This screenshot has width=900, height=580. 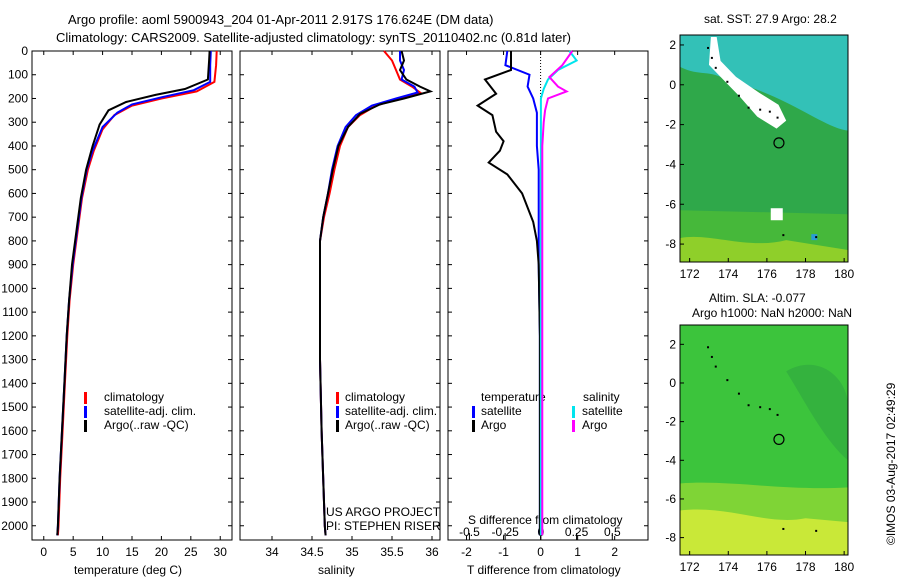 What do you see at coordinates (757, 298) in the screenshot?
I see `sla-map-title: Altim. SLA: -0.077` at bounding box center [757, 298].